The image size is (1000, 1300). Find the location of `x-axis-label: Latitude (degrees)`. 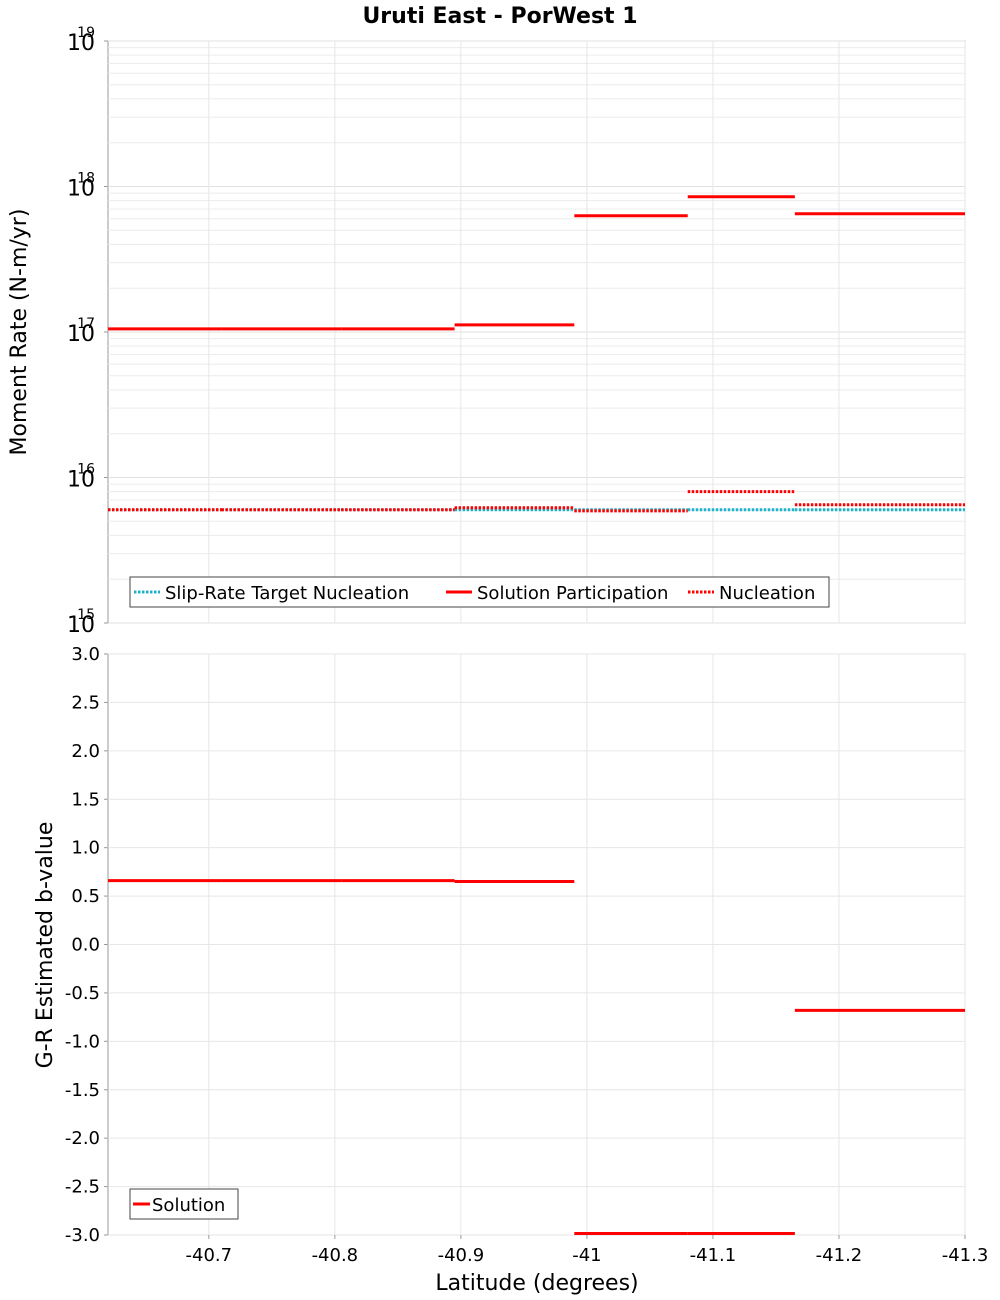

x-axis-label: Latitude (degrees) is located at coordinates (536, 1283).